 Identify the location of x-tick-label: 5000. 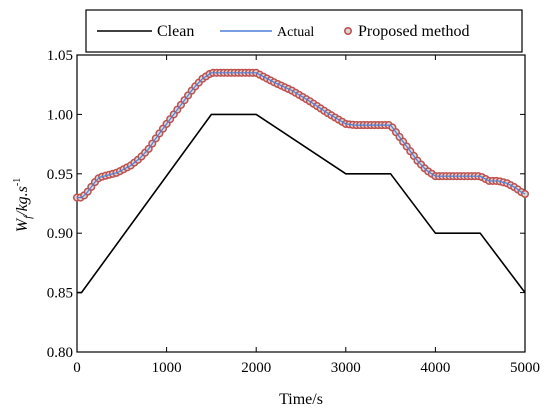
(525, 368).